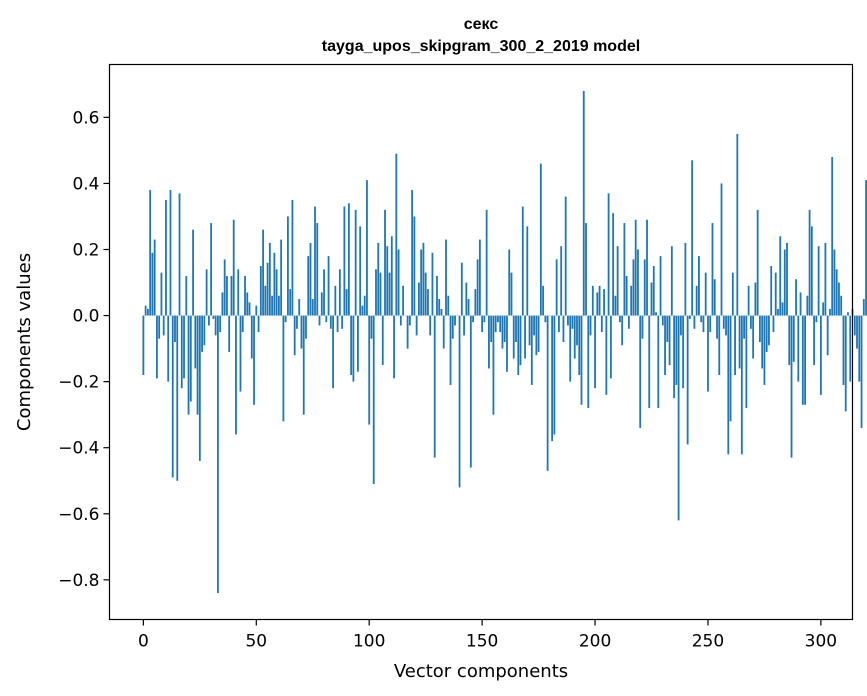 The width and height of the screenshot is (867, 696). What do you see at coordinates (78, 515) in the screenshot?
I see `y-tick-label-1: −0.6` at bounding box center [78, 515].